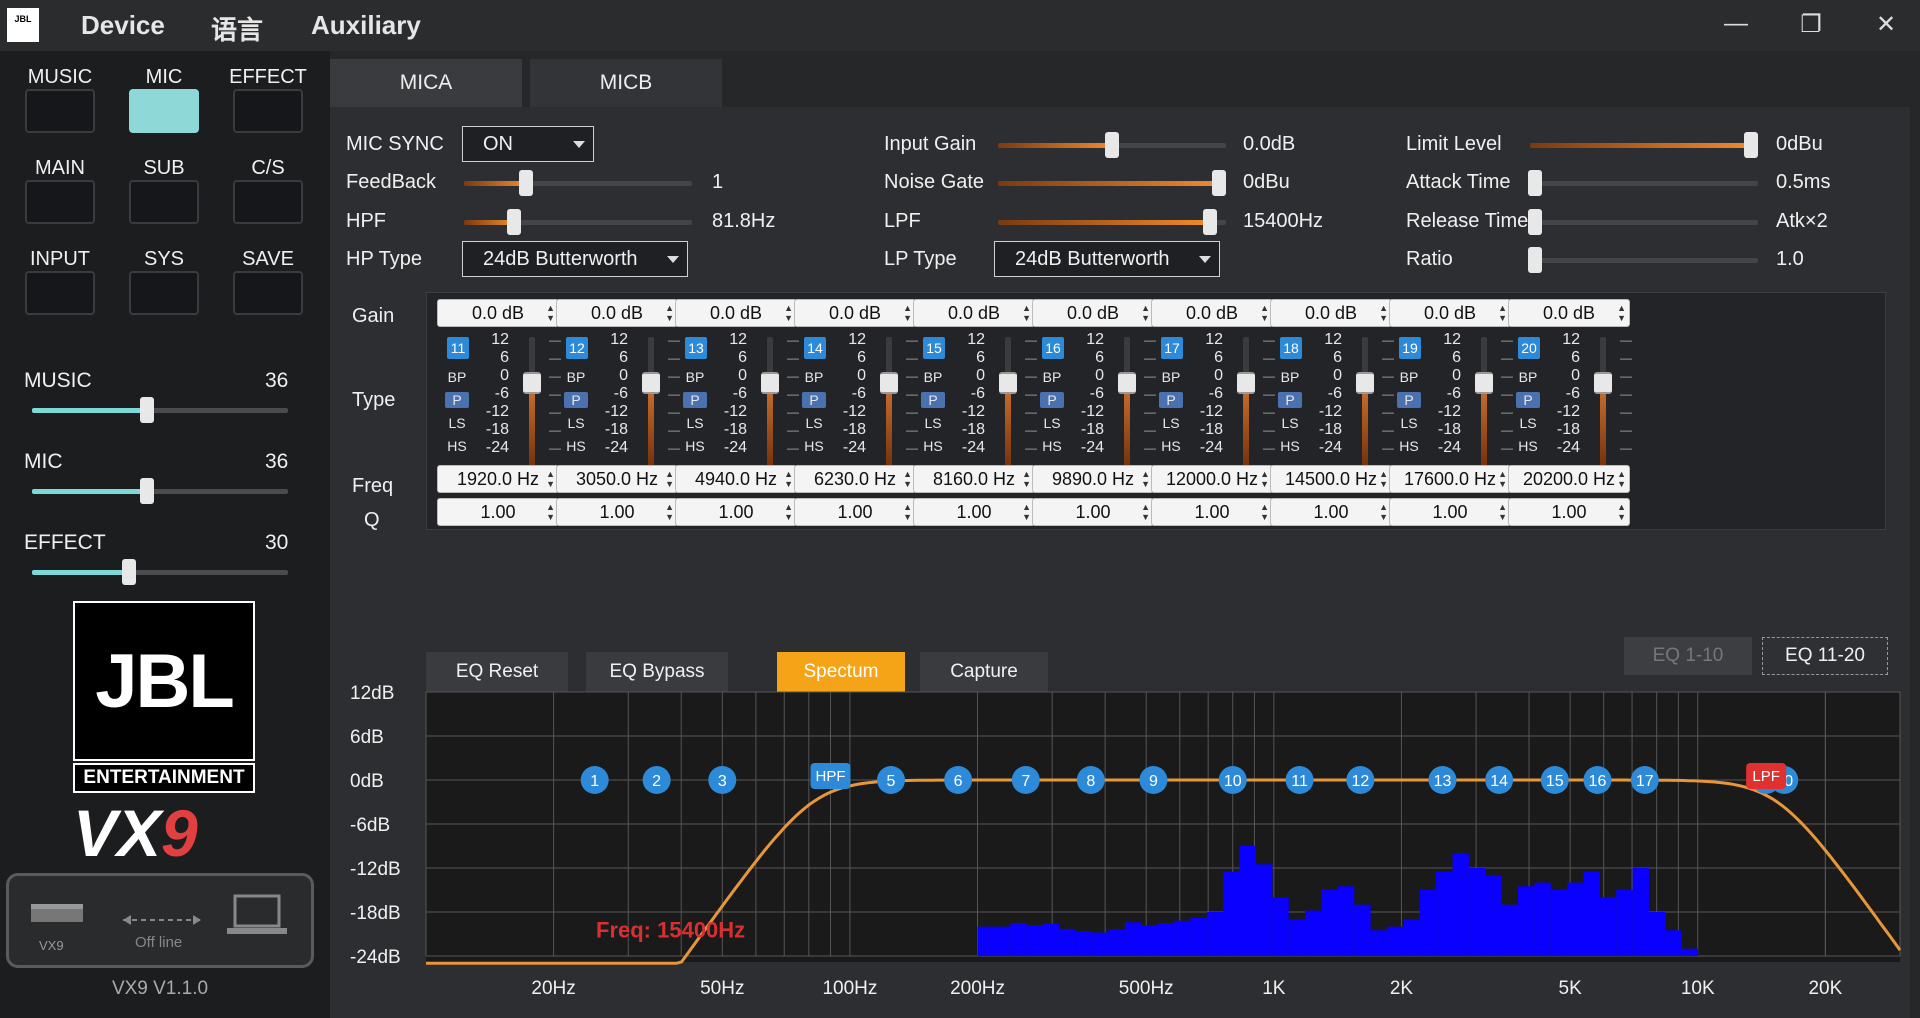 This screenshot has width=1920, height=1018. Describe the element at coordinates (1736, 23) in the screenshot. I see `minimize-icon: —` at that location.